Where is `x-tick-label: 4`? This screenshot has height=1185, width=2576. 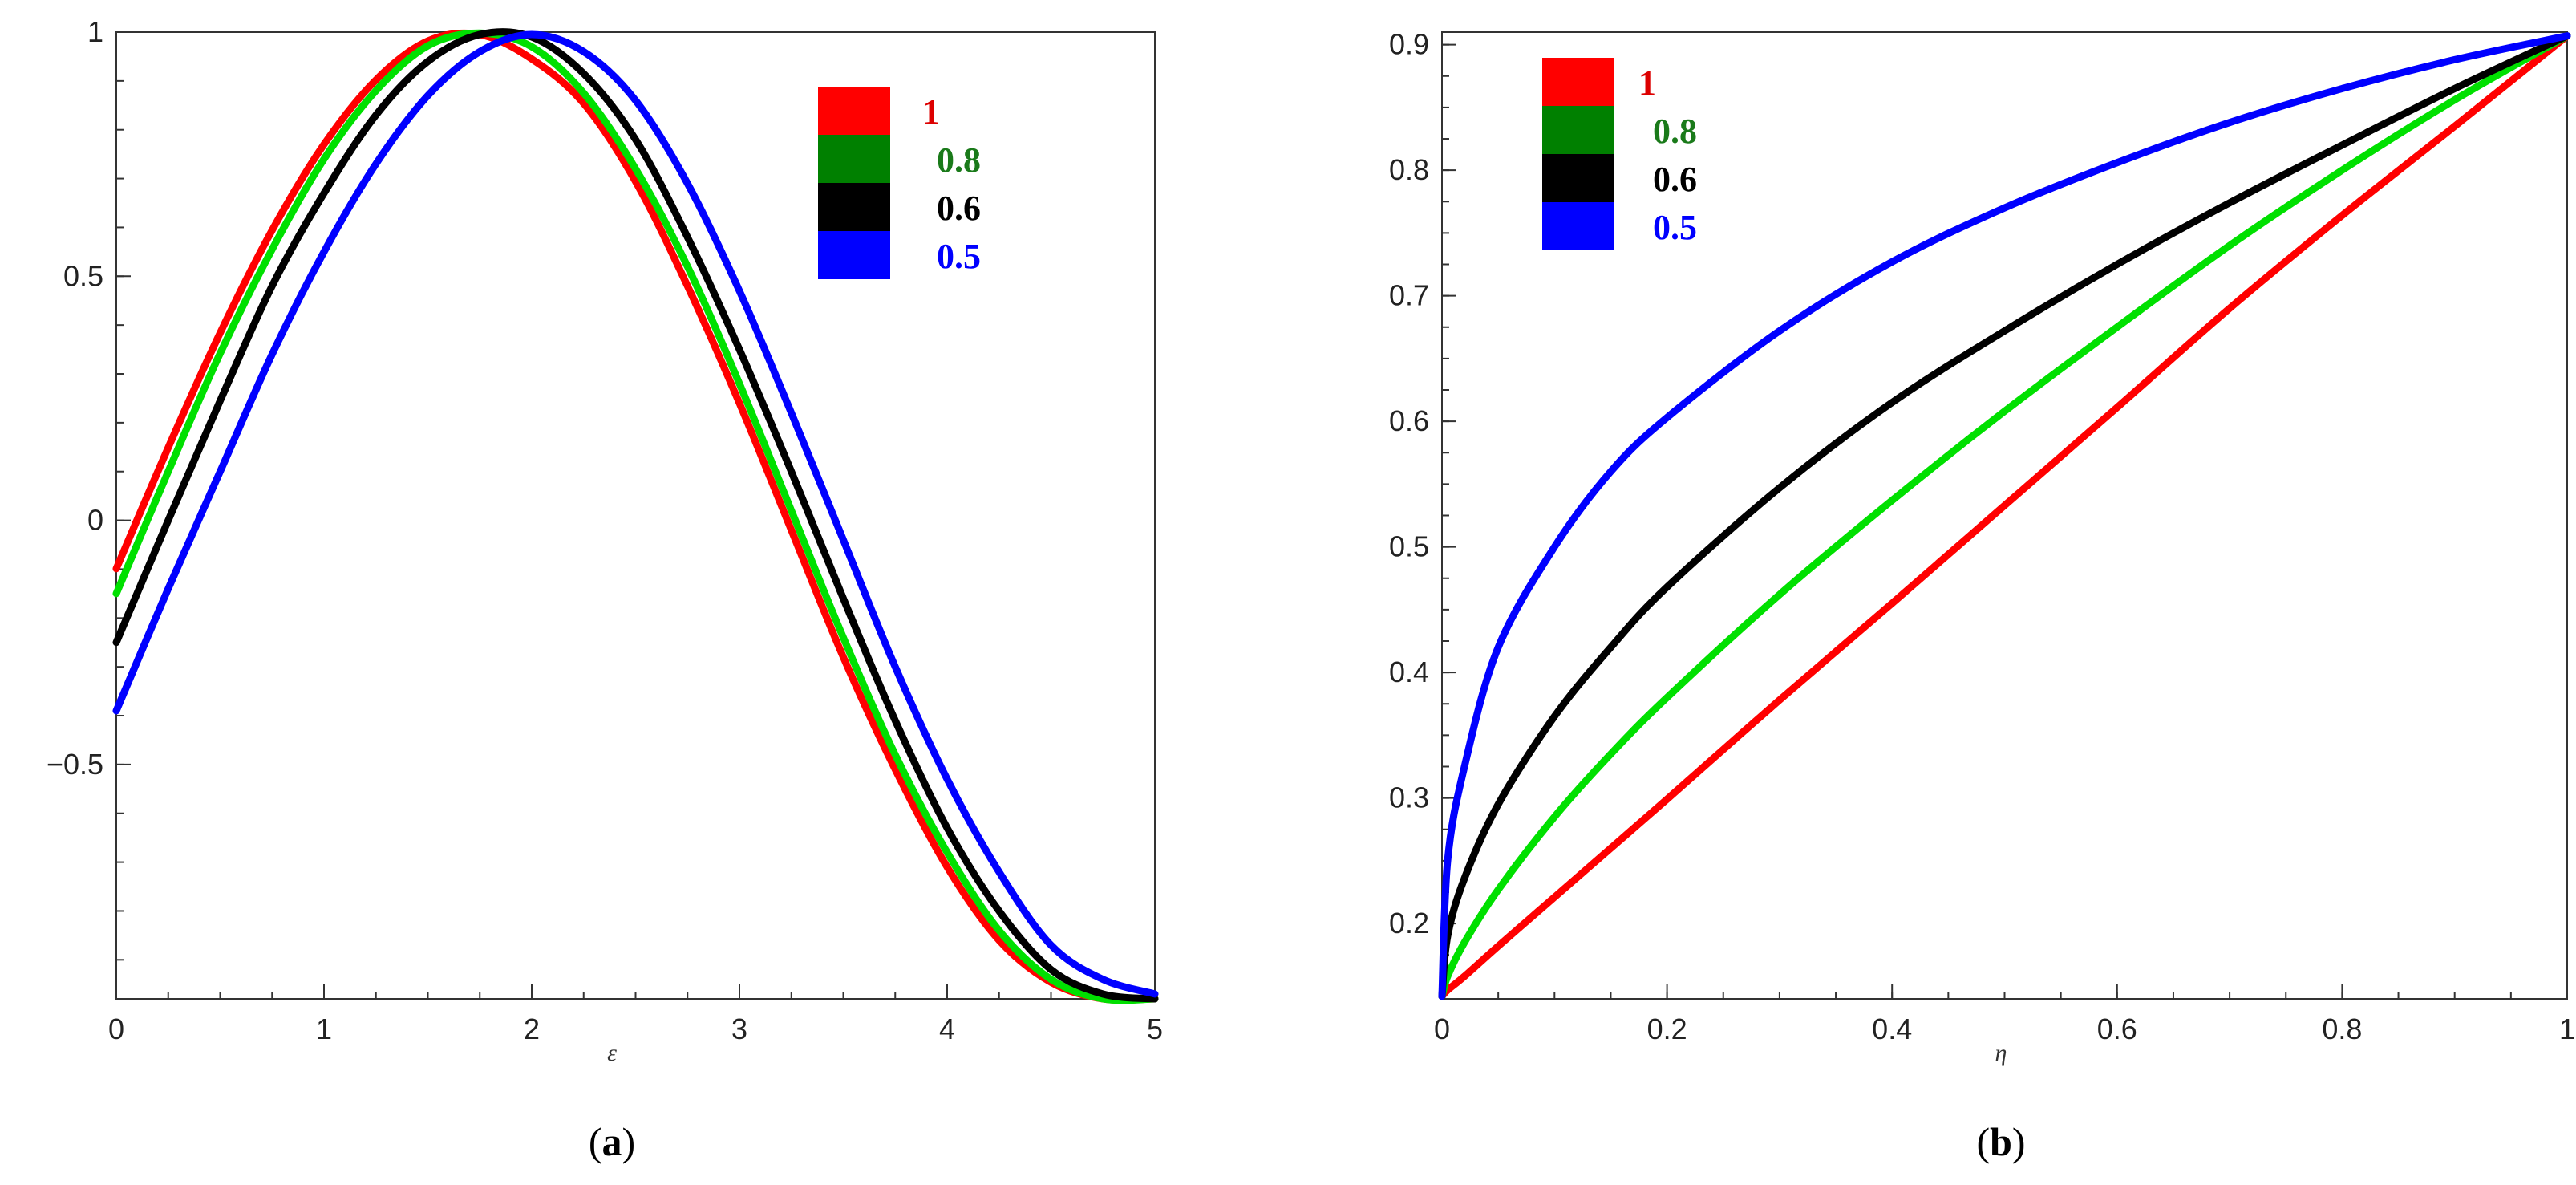 x-tick-label: 4 is located at coordinates (947, 1029).